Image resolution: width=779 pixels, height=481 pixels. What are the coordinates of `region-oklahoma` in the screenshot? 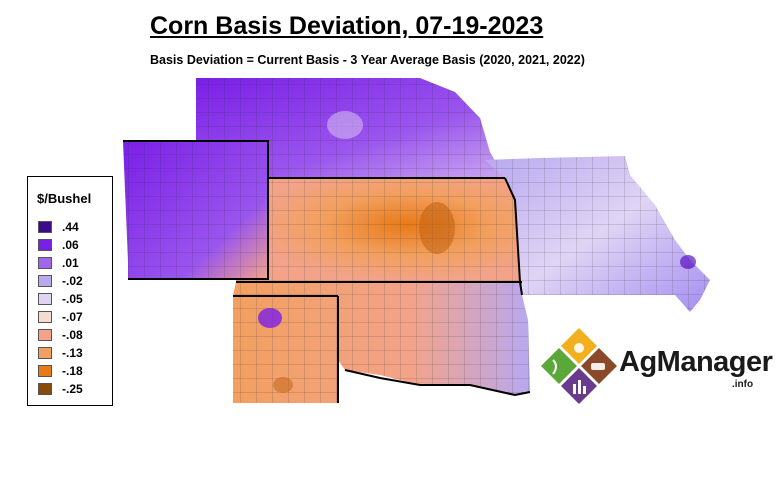 It's located at (381, 342).